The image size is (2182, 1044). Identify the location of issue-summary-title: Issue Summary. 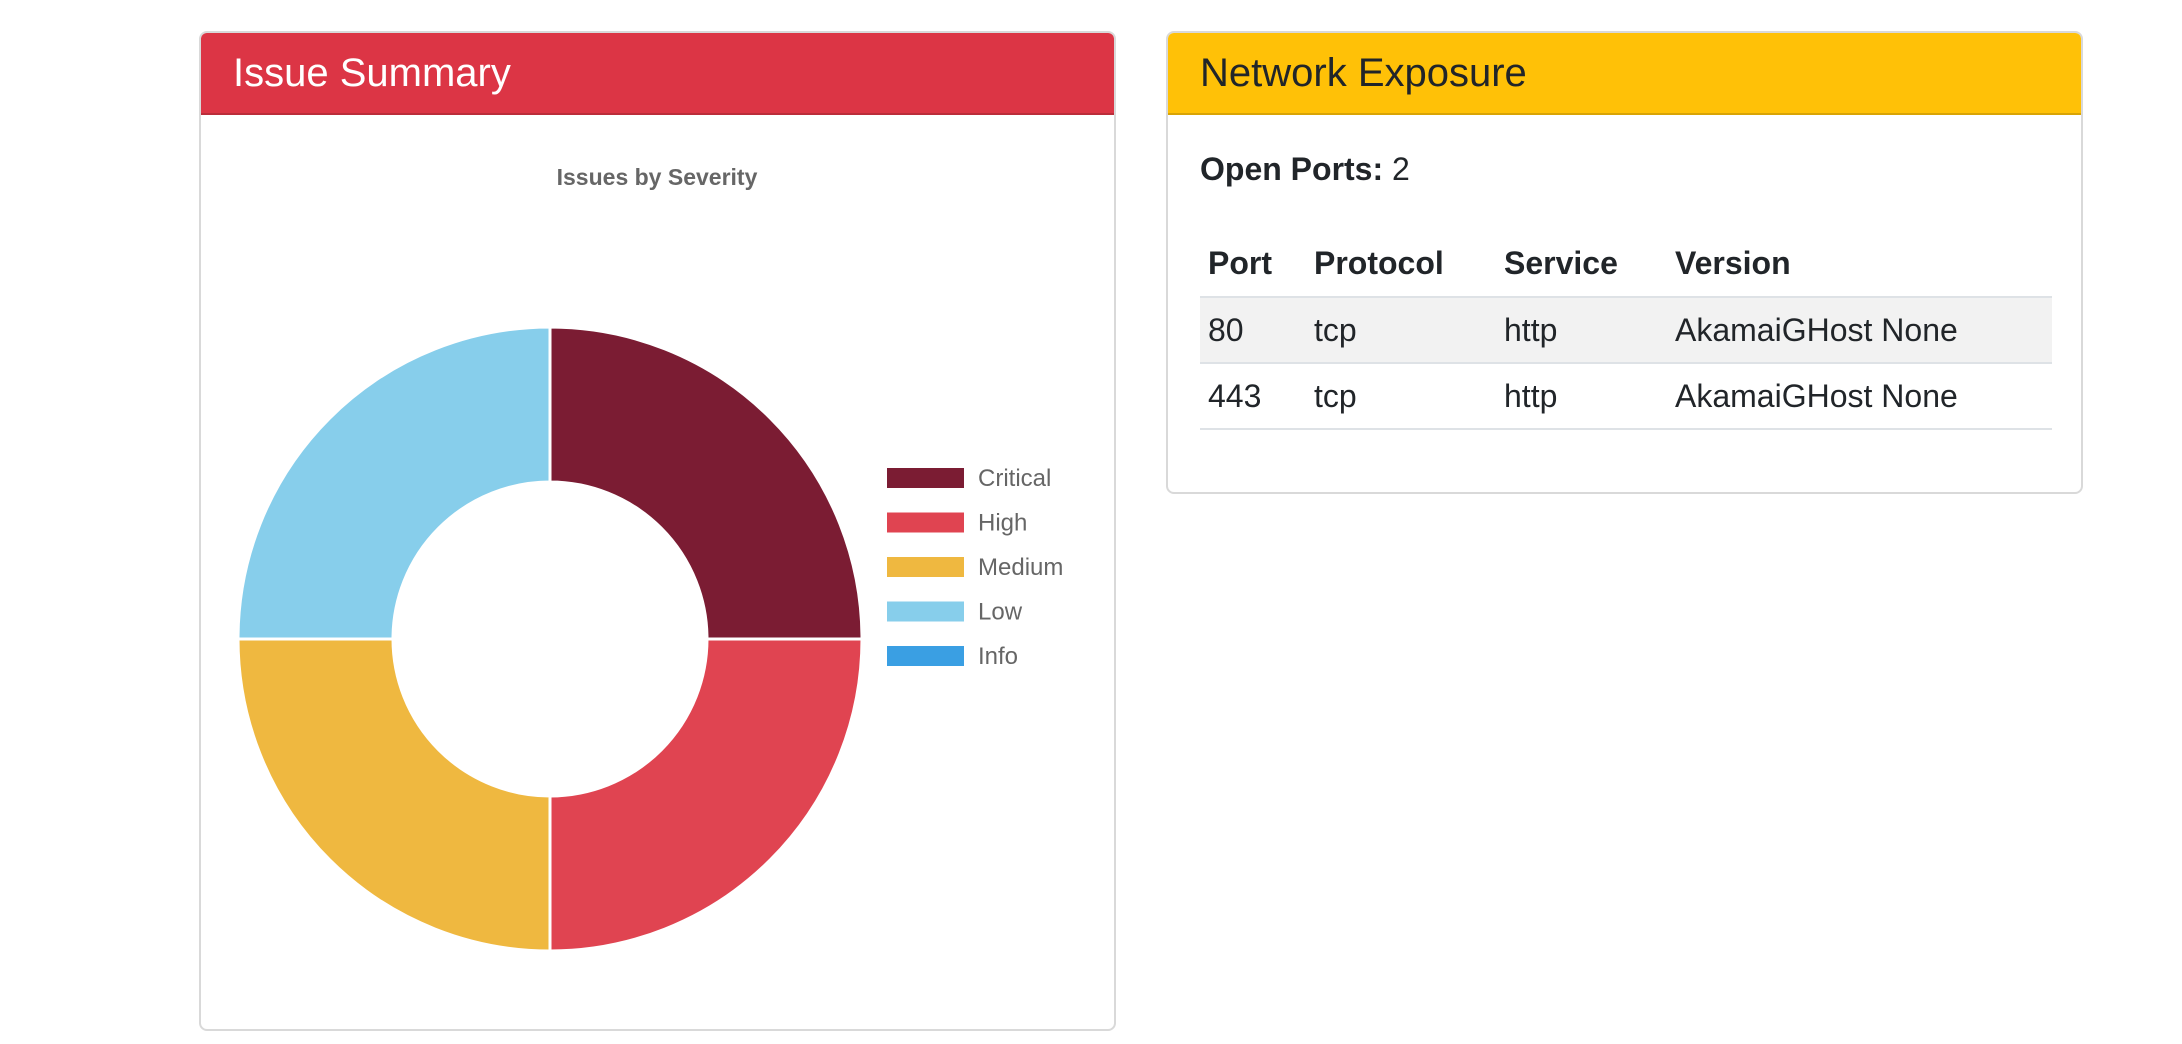
(372, 72).